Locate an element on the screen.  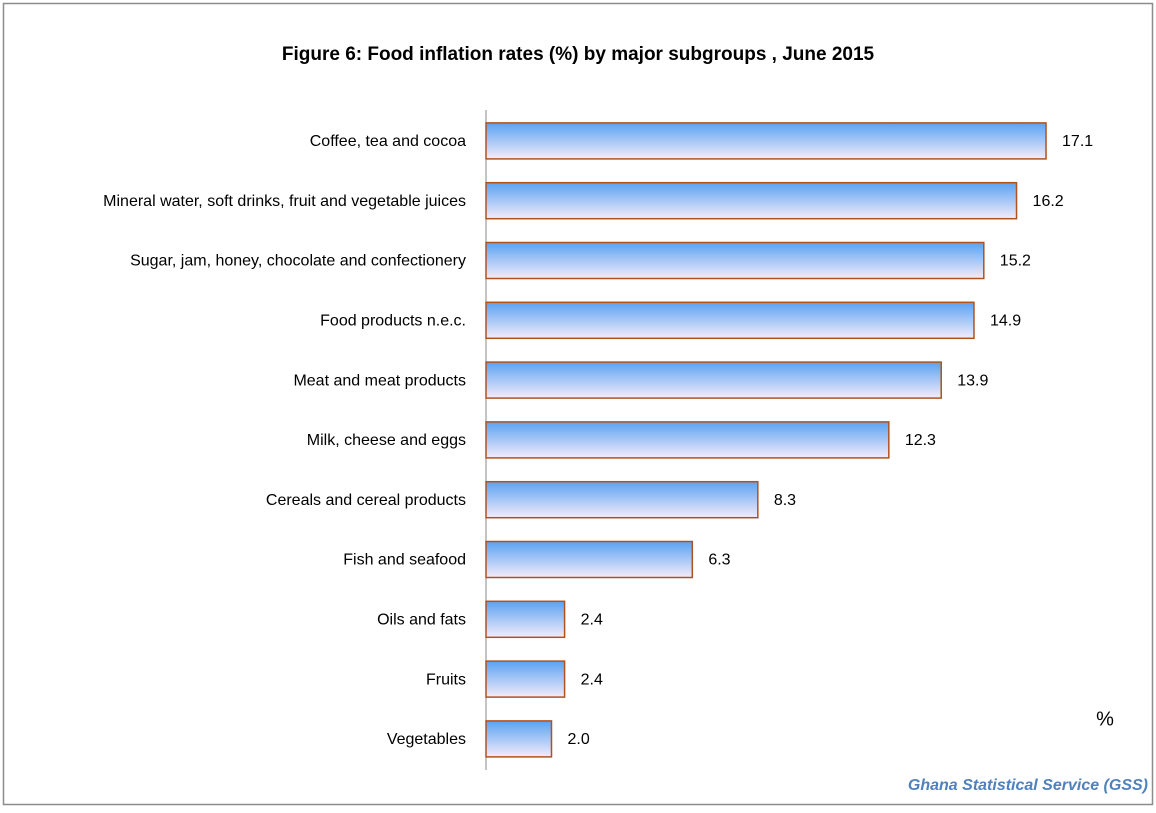
y-tick-label: Fruits is located at coordinates (446, 679).